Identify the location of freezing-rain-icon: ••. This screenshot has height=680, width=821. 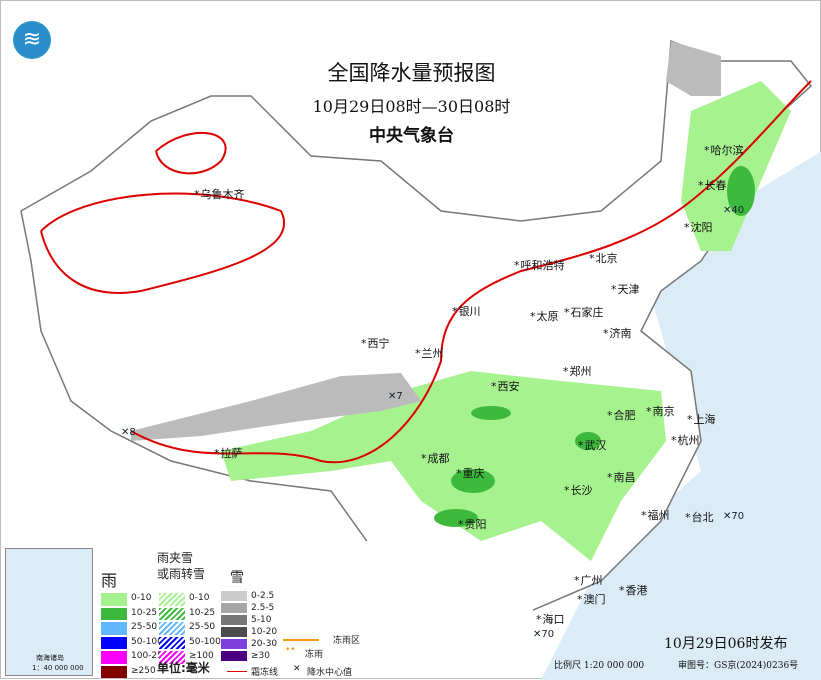
(290, 650).